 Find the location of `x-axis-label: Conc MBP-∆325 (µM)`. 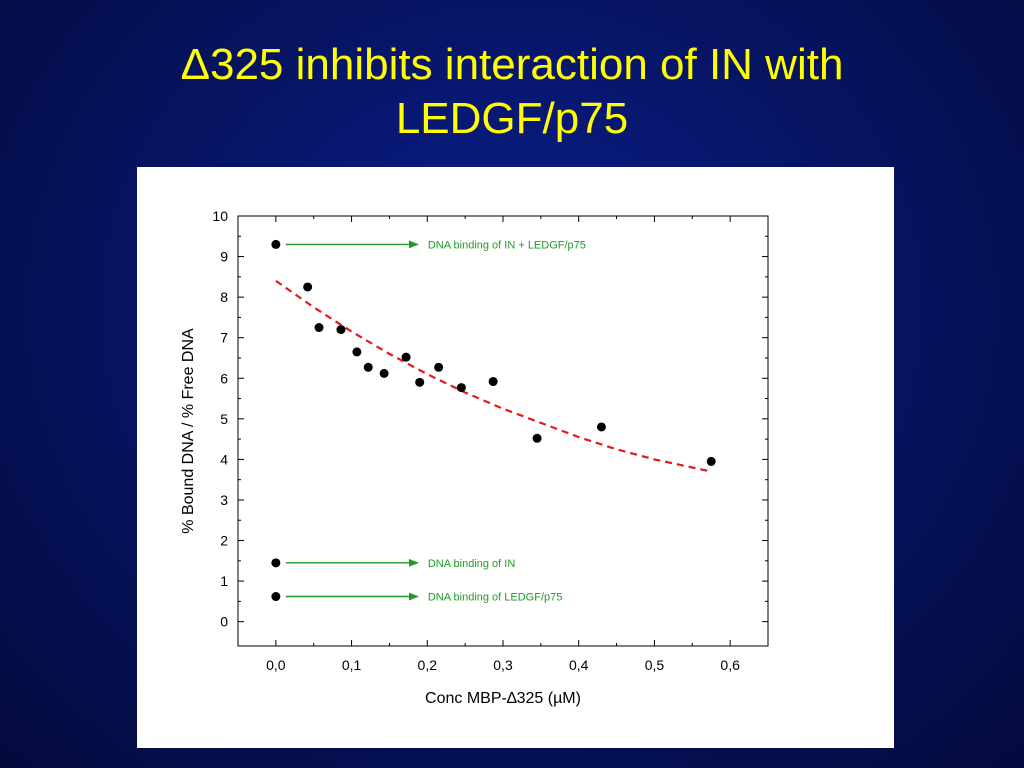

x-axis-label: Conc MBP-∆325 (µM) is located at coordinates (503, 698).